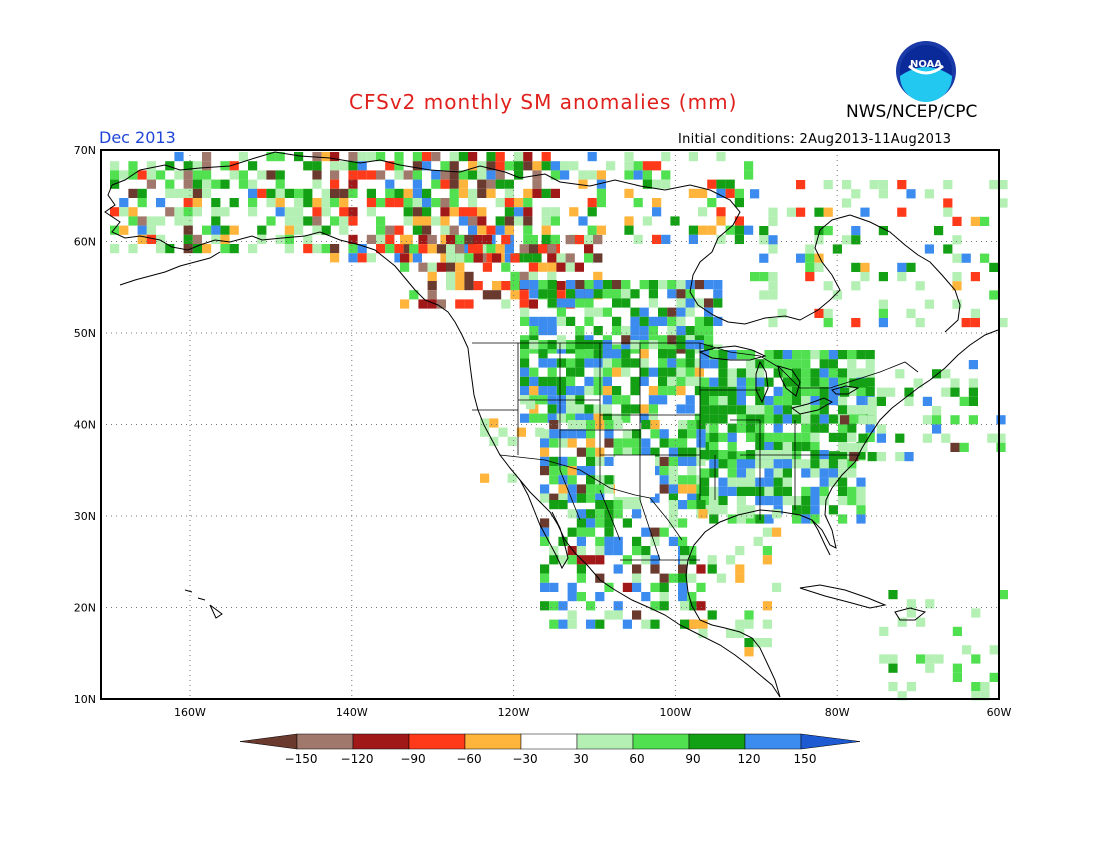  I want to click on colorbar-tick-label: −60, so click(468, 759).